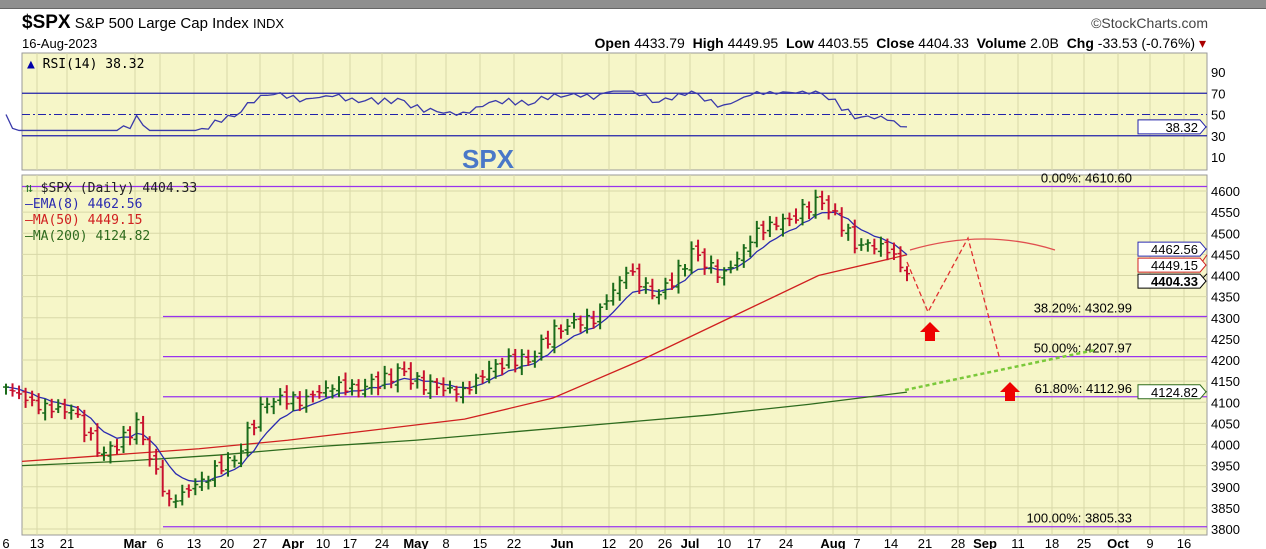 The height and width of the screenshot is (549, 1266). Describe the element at coordinates (1084, 542) in the screenshot. I see `x-tick-label: 25` at that location.